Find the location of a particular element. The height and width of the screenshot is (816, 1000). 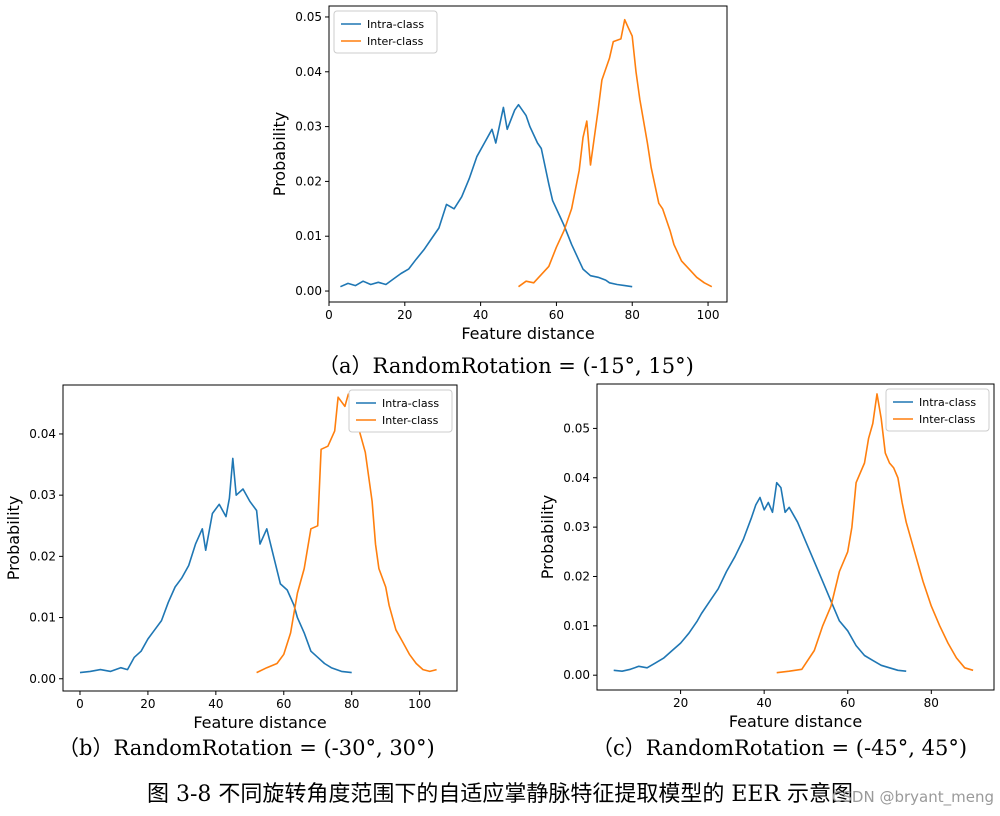

caption-c: （c）RandomRotation = (-45°, 45°) is located at coordinates (780, 748).